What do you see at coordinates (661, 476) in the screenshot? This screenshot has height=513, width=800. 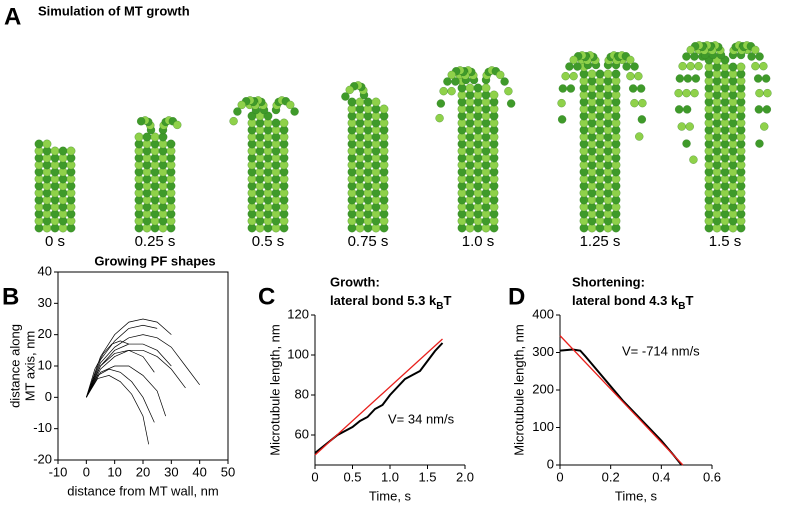 I see `x-tick-label: 0.4` at bounding box center [661, 476].